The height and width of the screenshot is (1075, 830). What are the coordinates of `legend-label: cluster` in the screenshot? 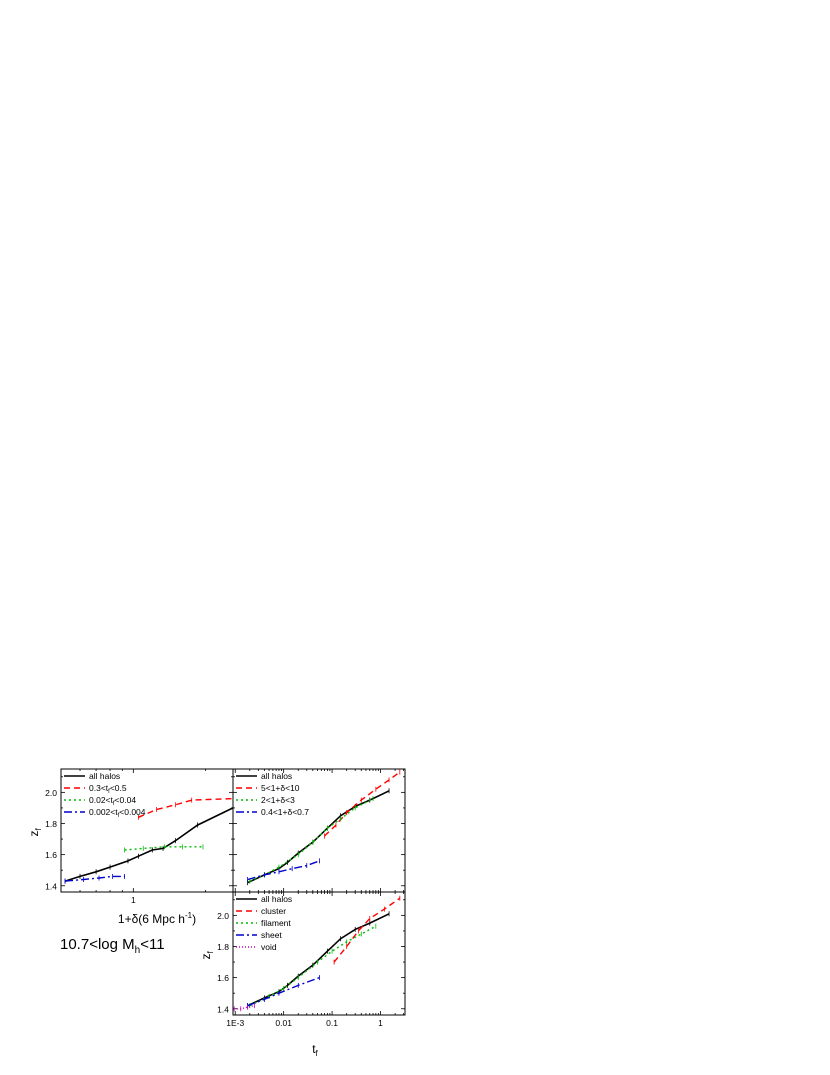 It's located at (273, 911).